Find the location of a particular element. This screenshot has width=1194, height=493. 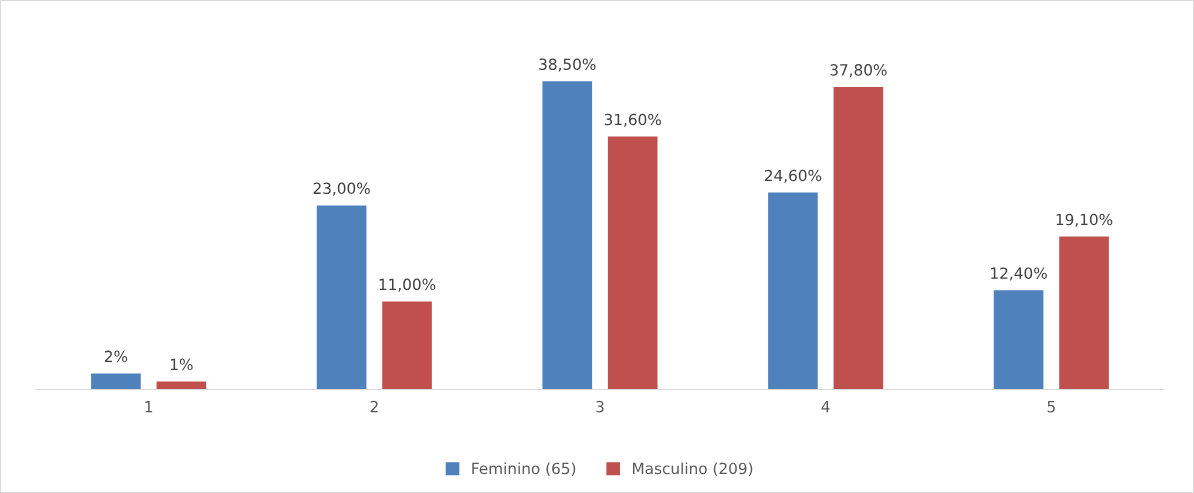

data-label: 31,60% is located at coordinates (632, 120).